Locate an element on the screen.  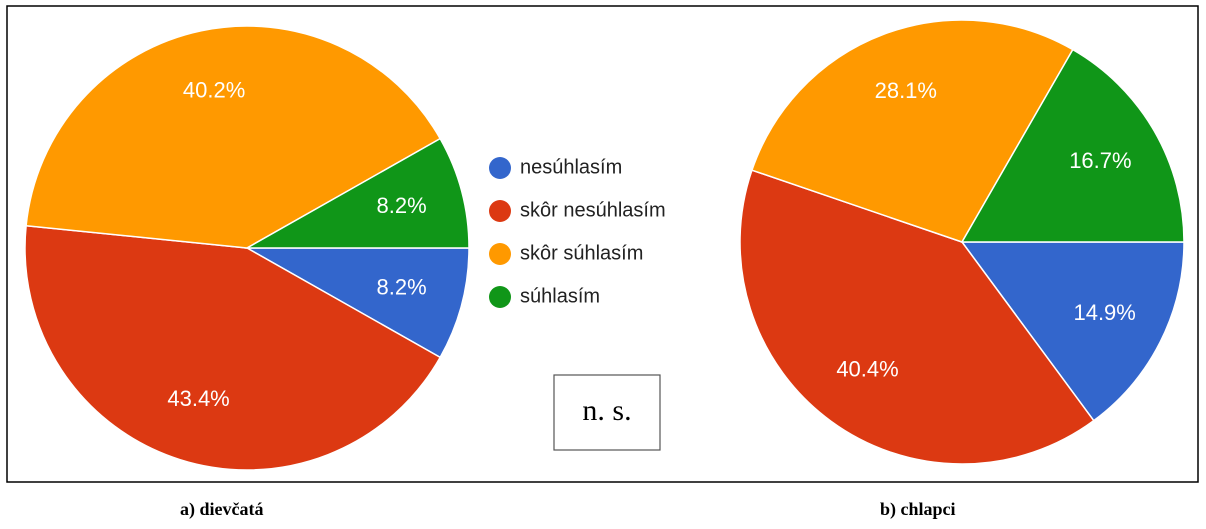
legend-label: skôr súhlasím is located at coordinates (581, 253).